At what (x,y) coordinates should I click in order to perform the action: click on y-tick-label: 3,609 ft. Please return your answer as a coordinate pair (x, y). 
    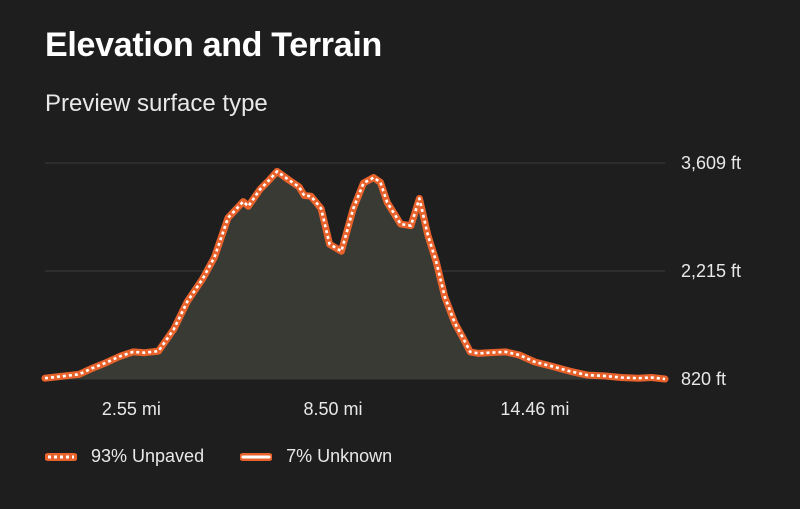
    Looking at the image, I should click on (711, 163).